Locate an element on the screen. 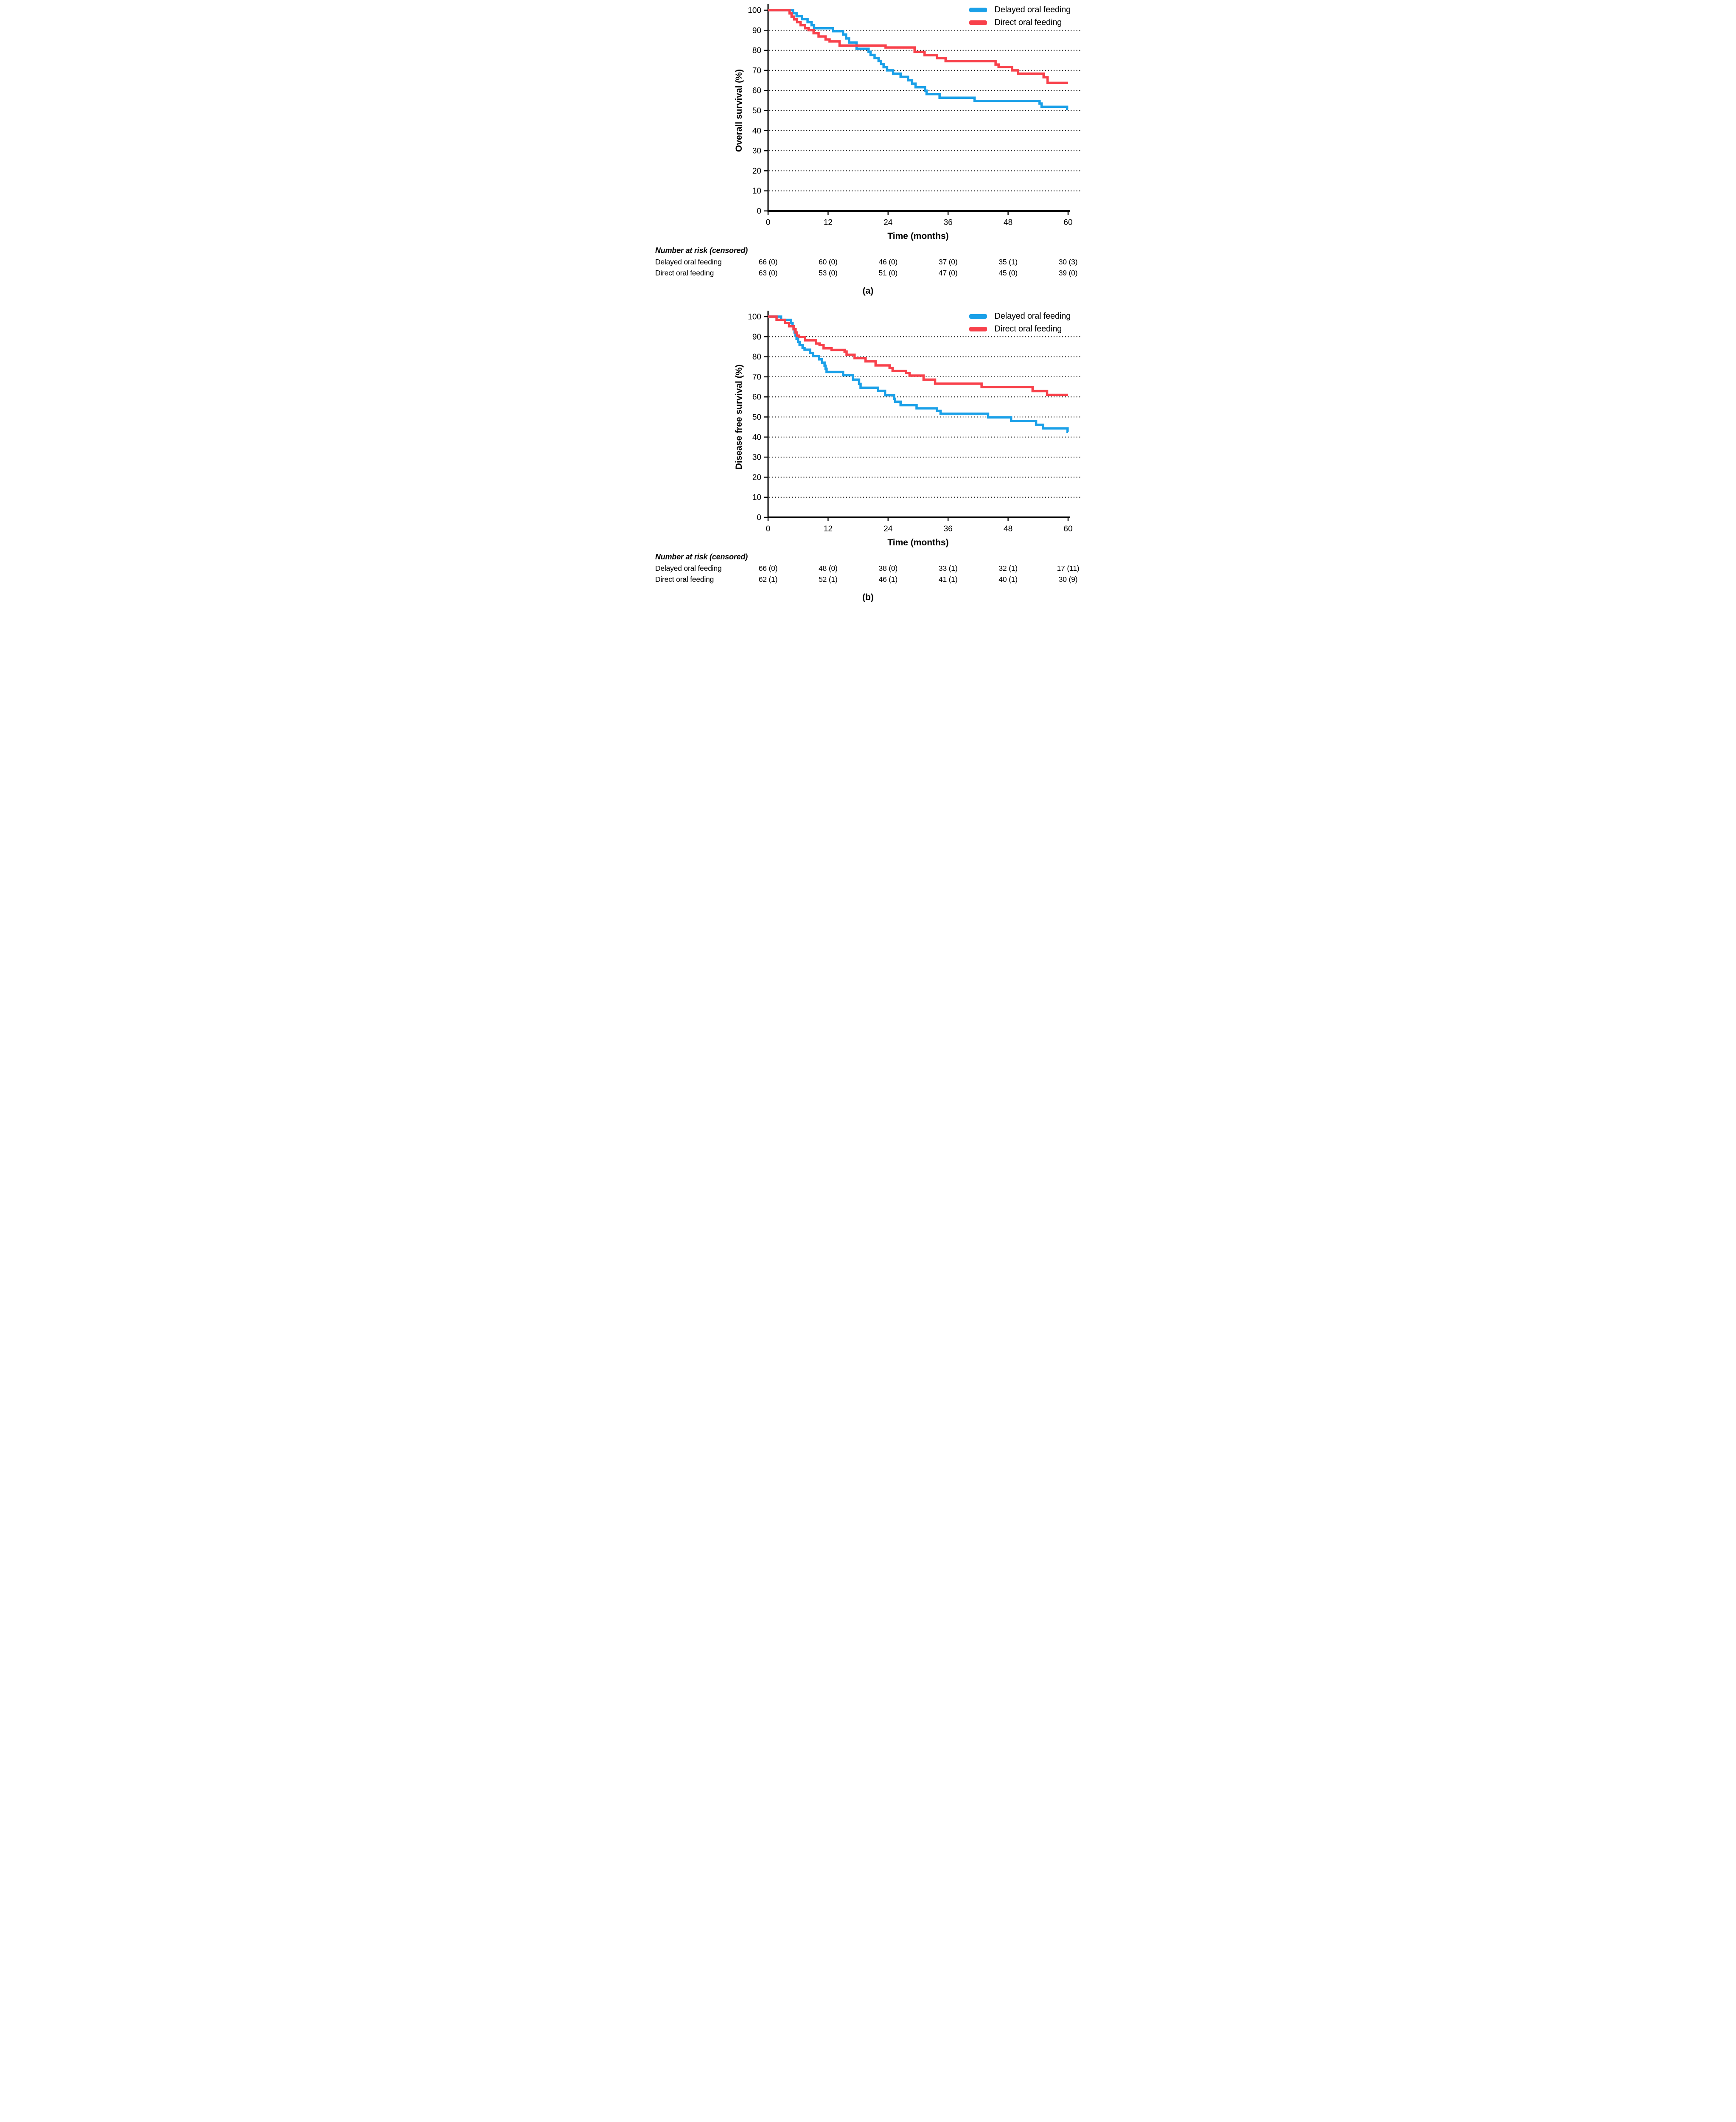  risk-value: 60 (0) is located at coordinates (829, 262).